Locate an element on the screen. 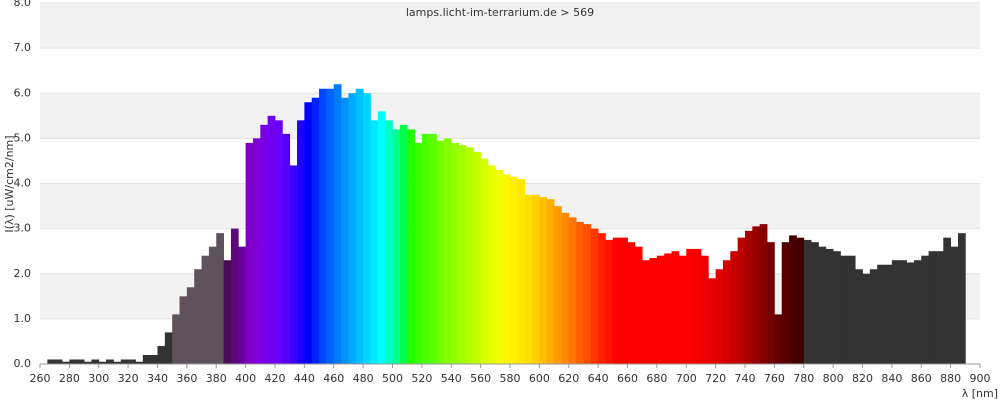 The width and height of the screenshot is (1000, 400). x-tick-label: 640 is located at coordinates (598, 378).